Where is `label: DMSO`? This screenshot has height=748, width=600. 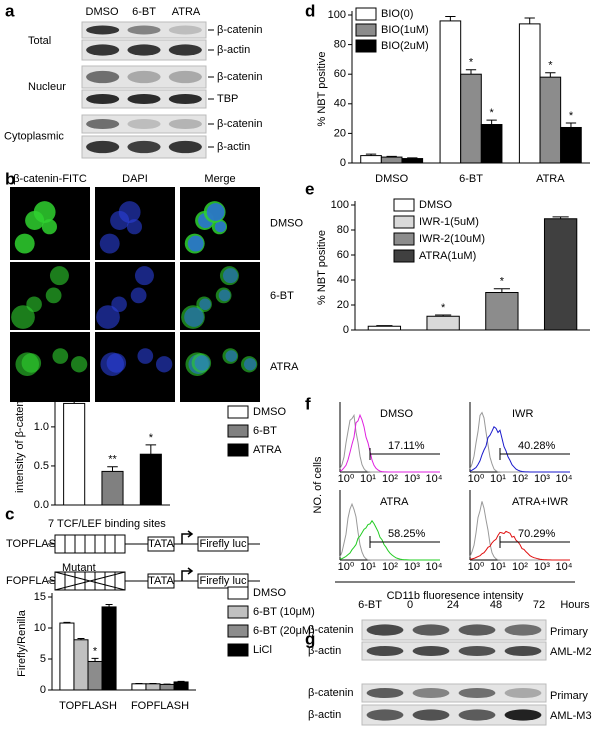
label: DMSO is located at coordinates (102, 12).